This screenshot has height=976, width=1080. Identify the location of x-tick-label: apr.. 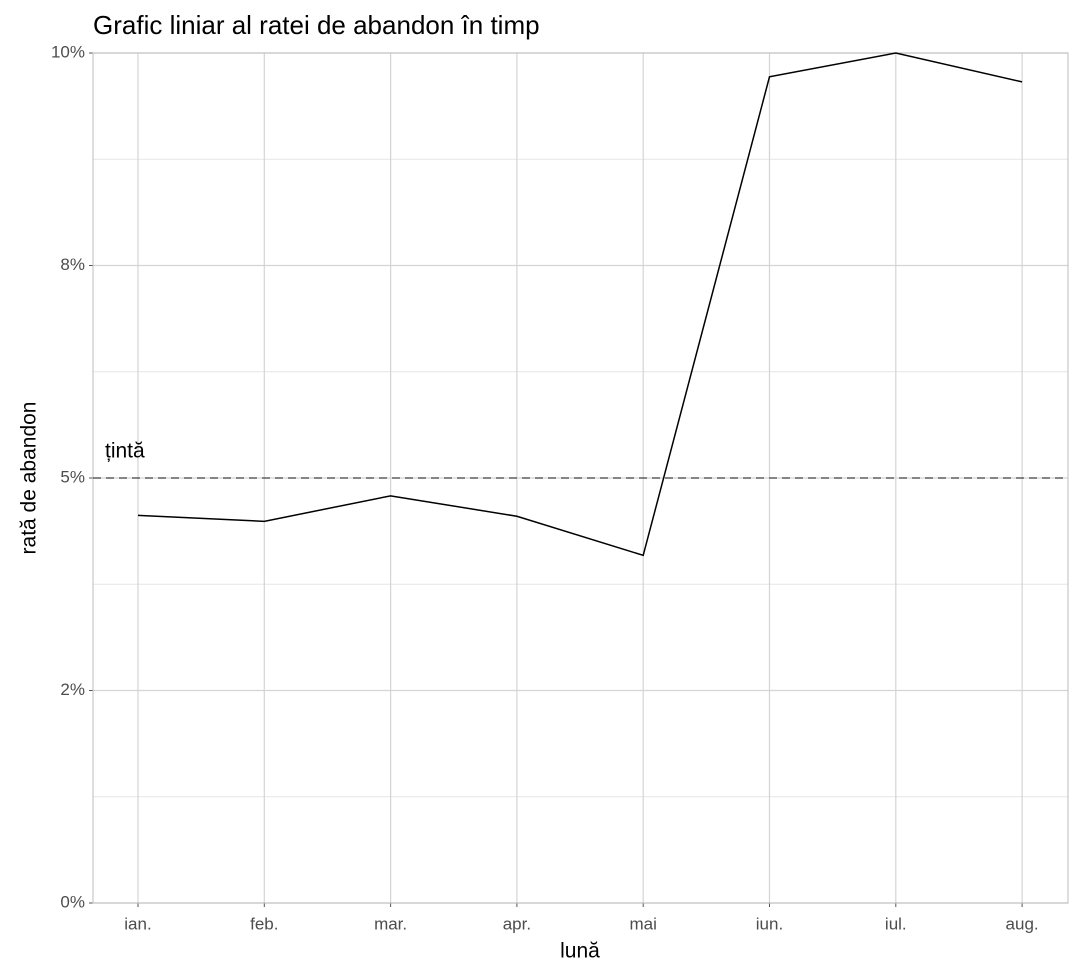
(517, 923).